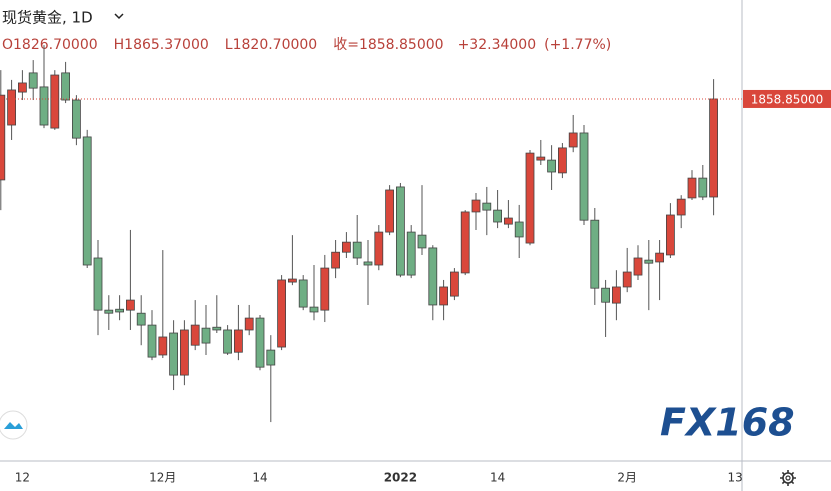 The width and height of the screenshot is (831, 491). I want to click on last-price-label: 1858.85000, so click(787, 99).